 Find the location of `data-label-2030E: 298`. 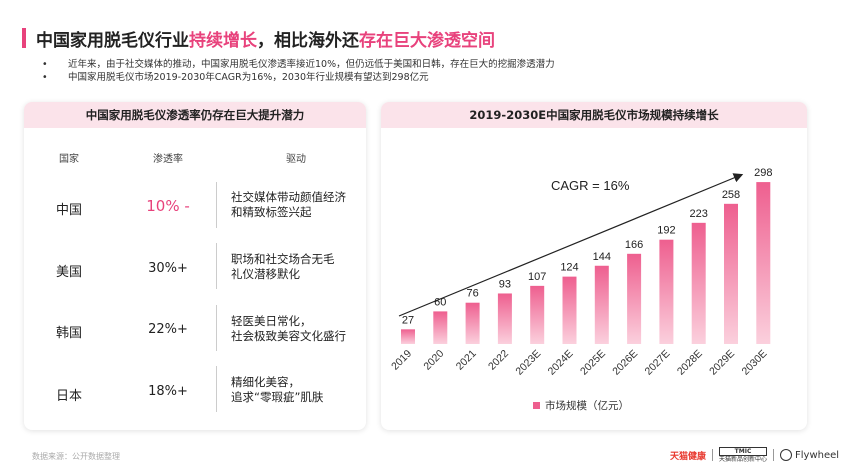

data-label-2030E: 298 is located at coordinates (763, 173).